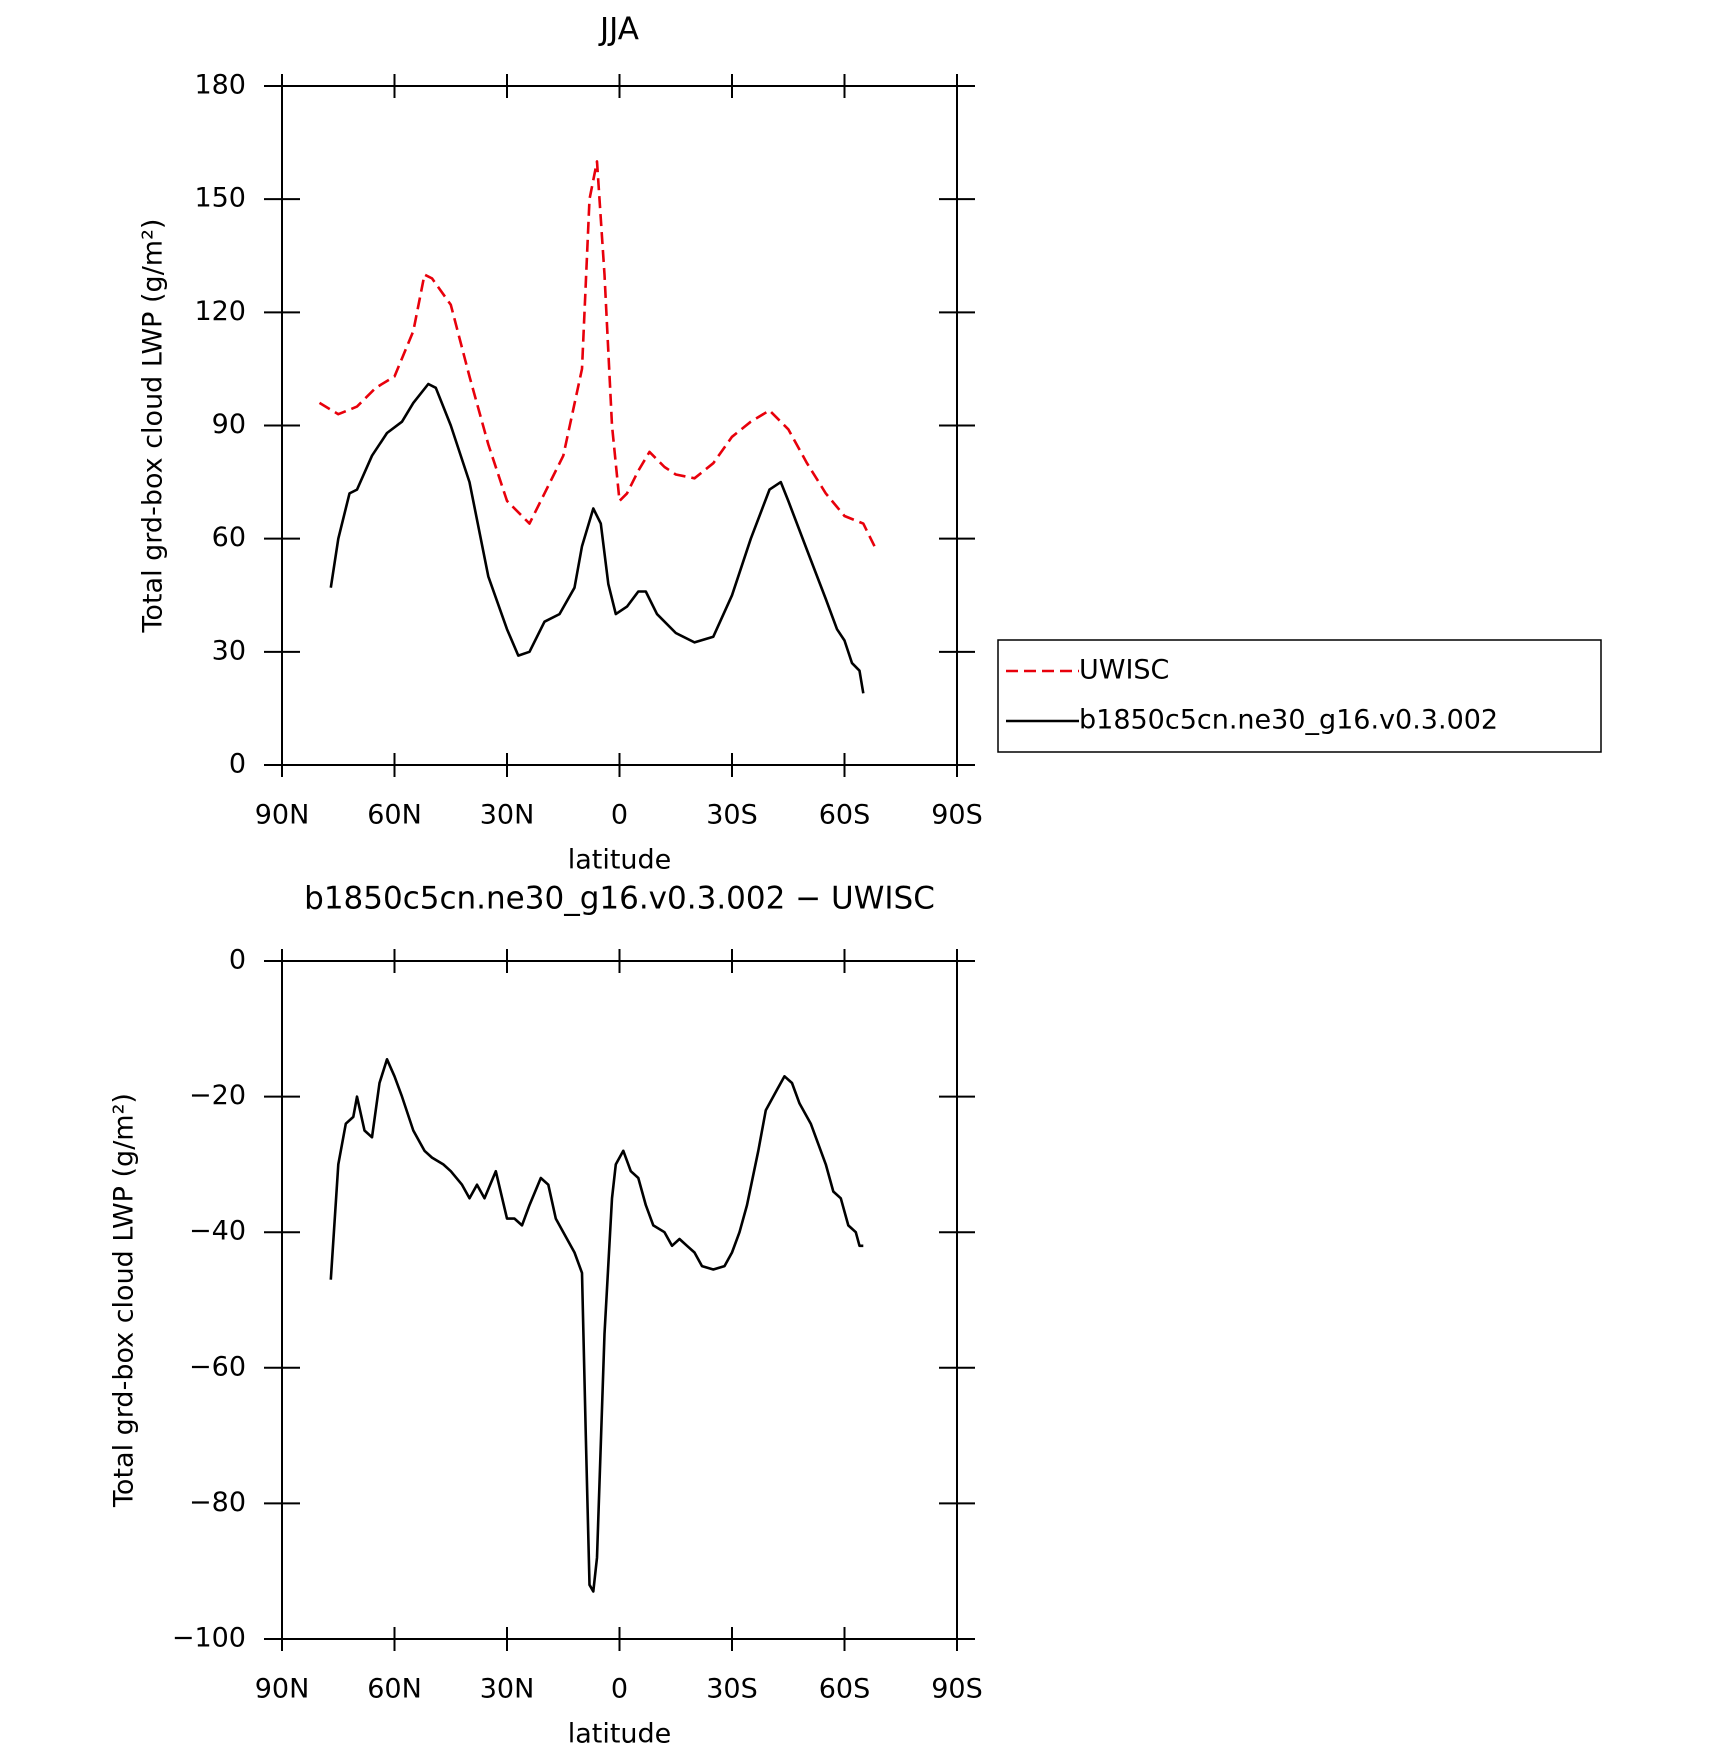 The height and width of the screenshot is (1760, 1710). What do you see at coordinates (1288, 720) in the screenshot?
I see `legend-label: b1850c5cn.ne30_g16.v0.3.002` at bounding box center [1288, 720].